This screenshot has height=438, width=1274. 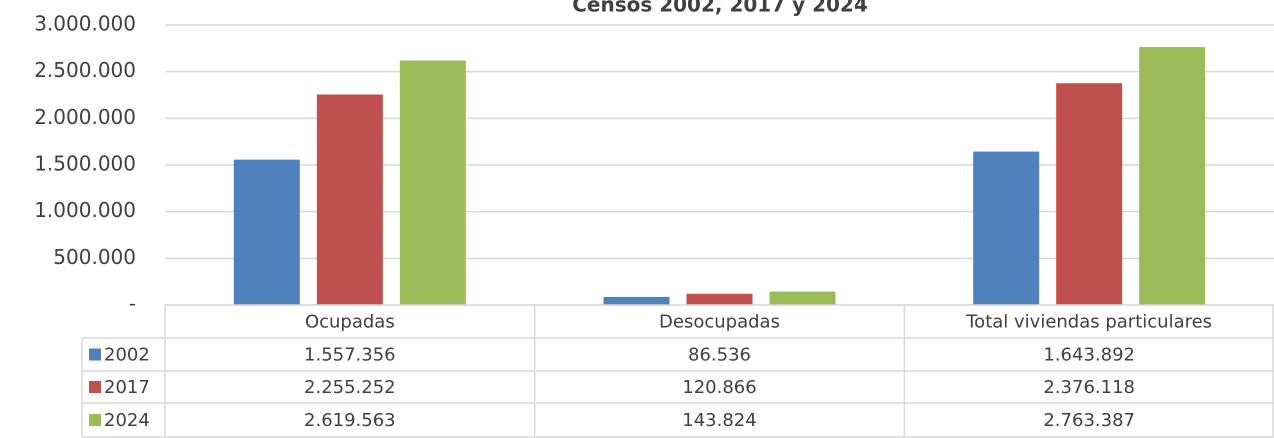 I want to click on y-tick-label: 2.500.000, so click(x=85, y=70).